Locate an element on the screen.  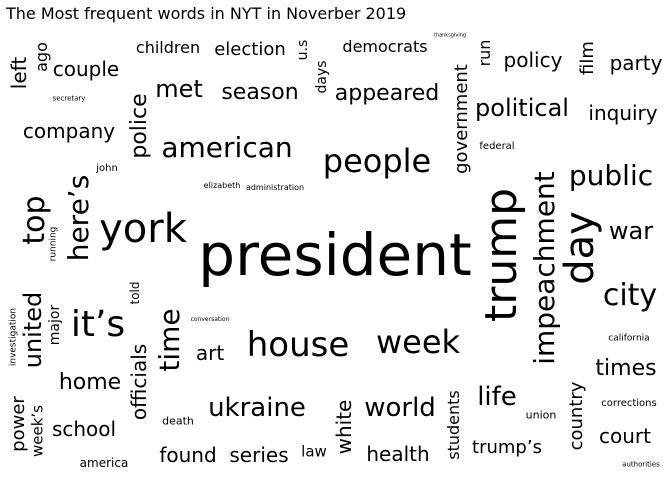
word: officials is located at coordinates (139, 382).